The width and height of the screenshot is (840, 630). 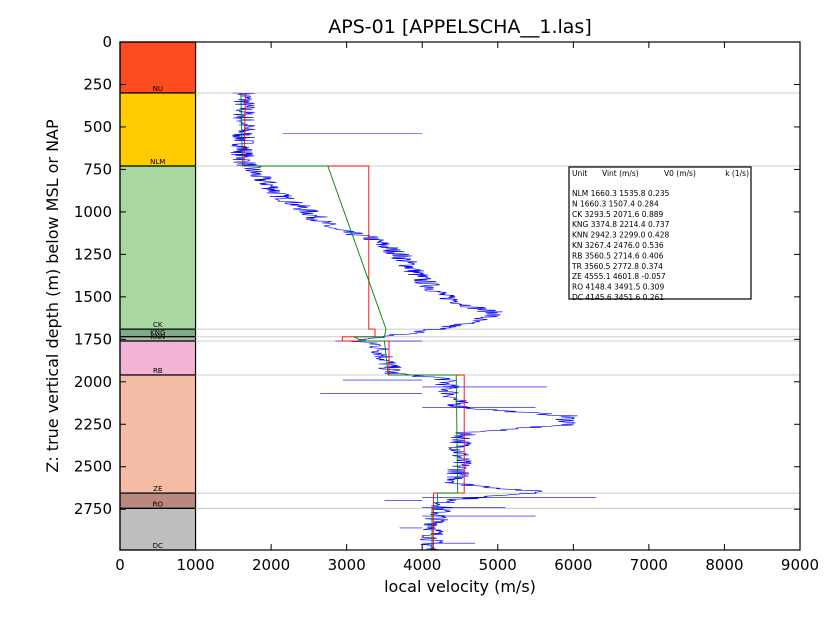 What do you see at coordinates (97, 127) in the screenshot?
I see `y-tick-label: 500` at bounding box center [97, 127].